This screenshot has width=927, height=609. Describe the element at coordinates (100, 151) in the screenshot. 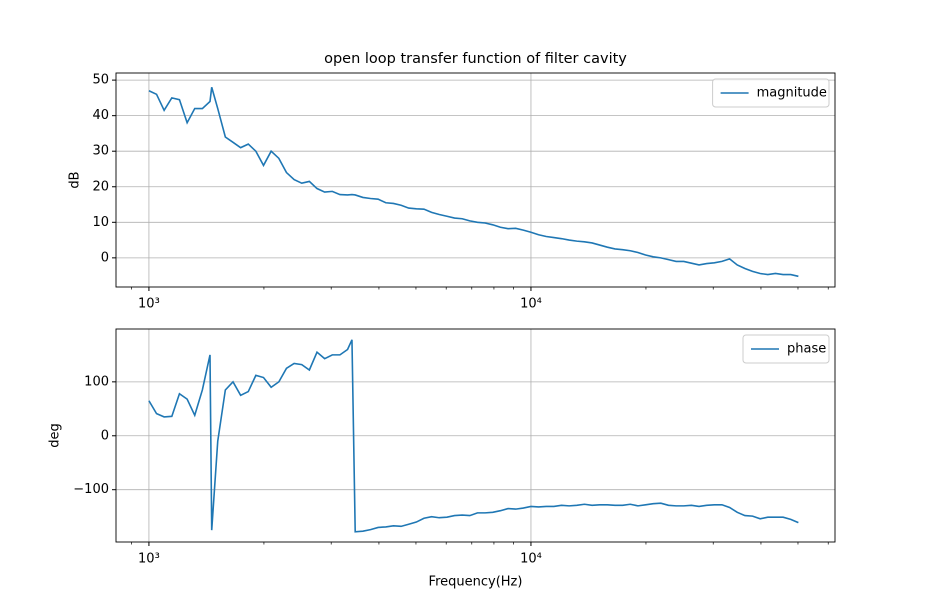

I see `y-tick-label: 30` at that location.